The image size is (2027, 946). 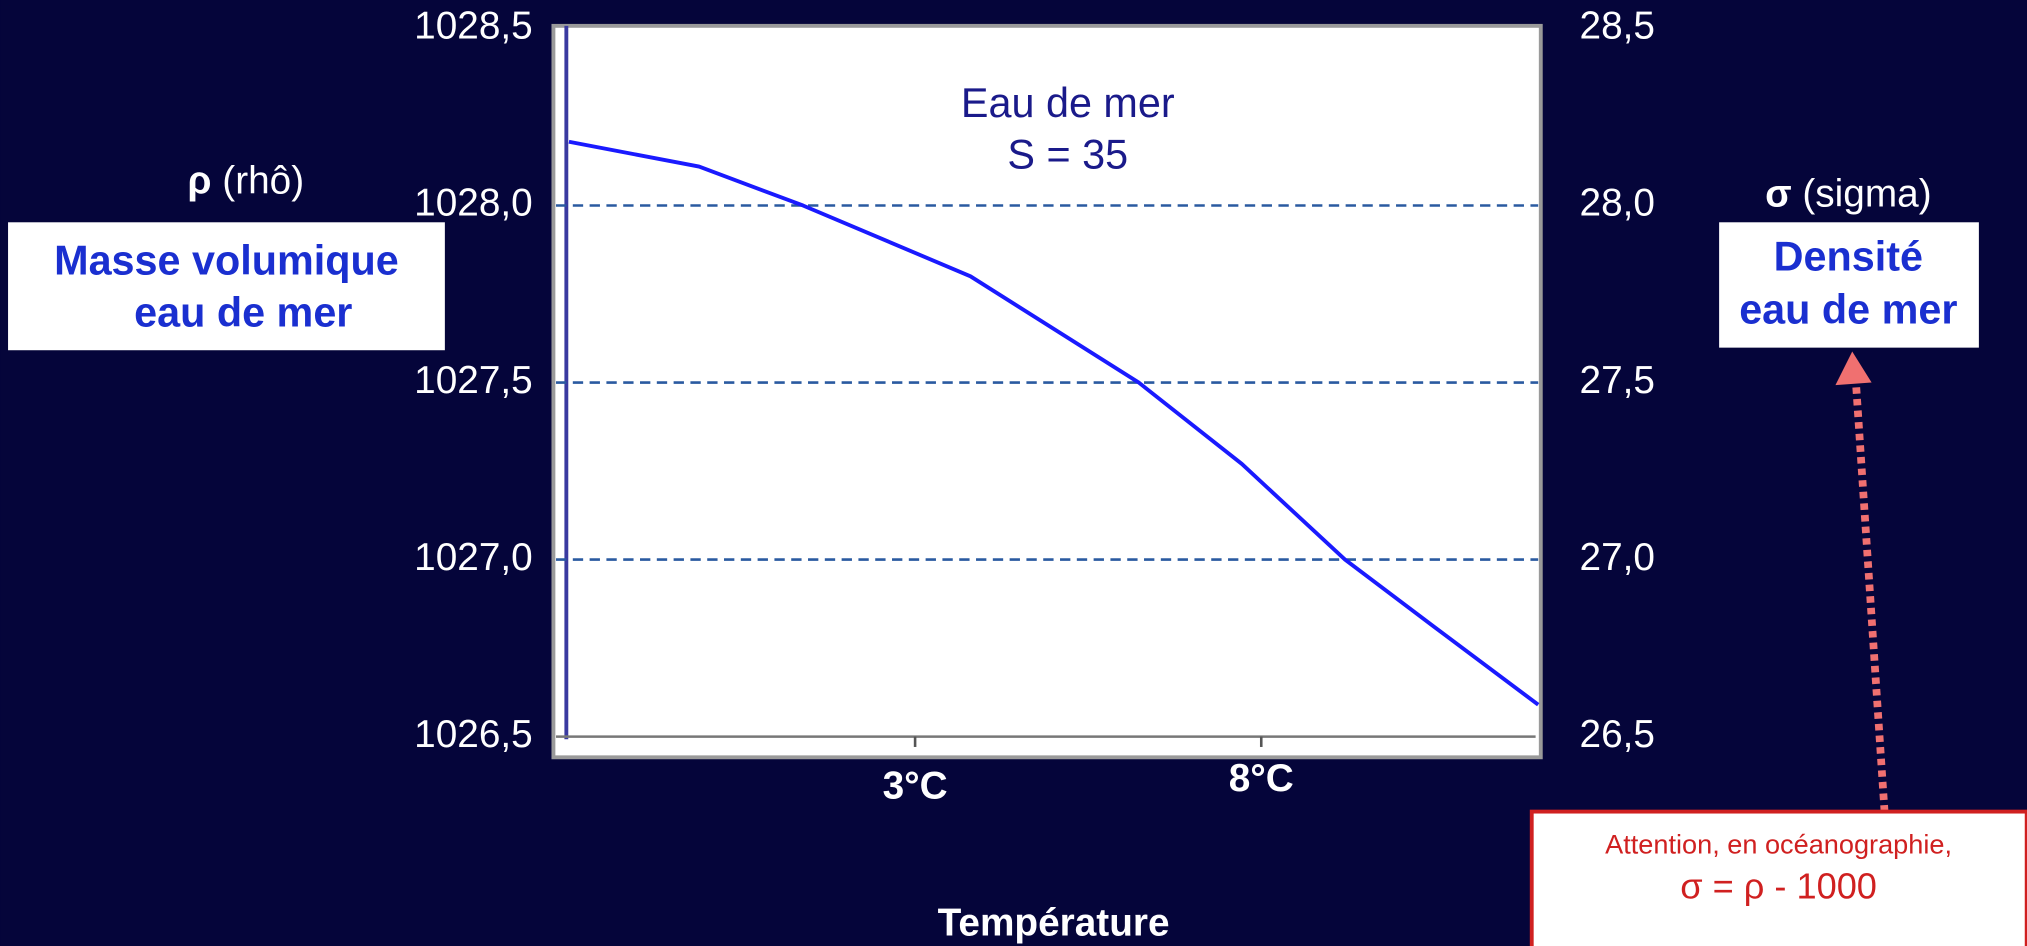 What do you see at coordinates (1261, 778) in the screenshot?
I see `x-tick-label: 8°C` at bounding box center [1261, 778].